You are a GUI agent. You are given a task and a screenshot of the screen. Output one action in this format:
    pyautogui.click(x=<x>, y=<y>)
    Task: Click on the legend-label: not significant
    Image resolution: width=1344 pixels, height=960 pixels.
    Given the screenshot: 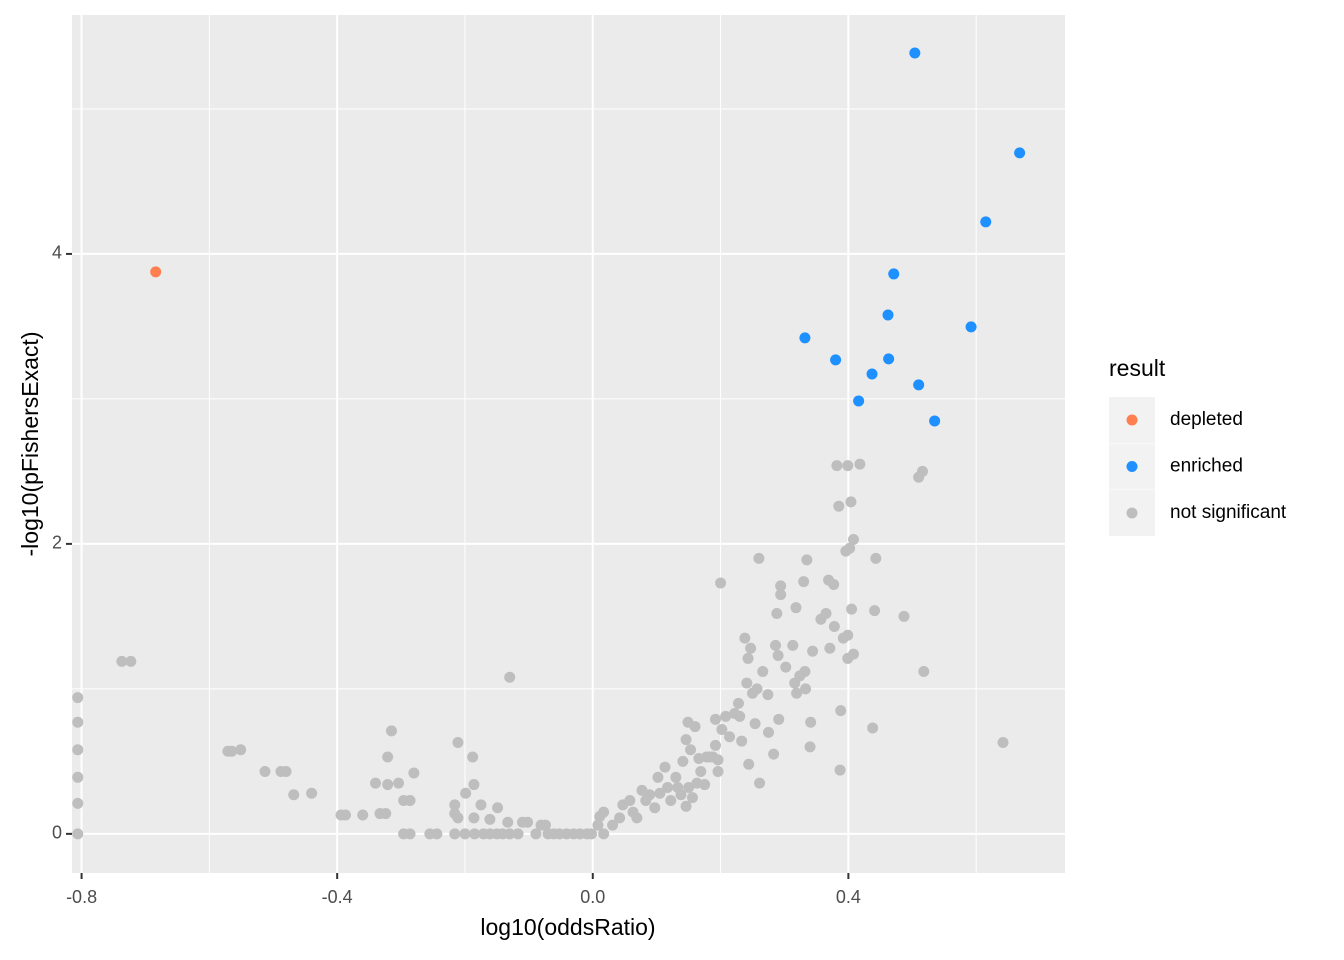 What is the action you would take?
    pyautogui.click(x=1228, y=512)
    